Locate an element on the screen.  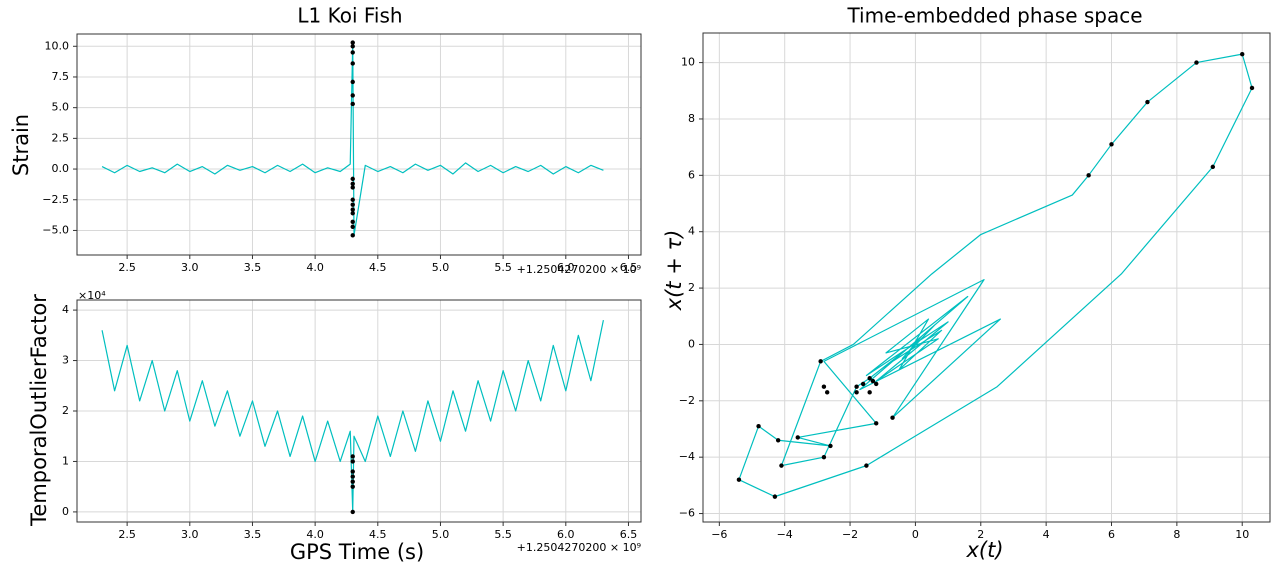
x-tick-label: 4.0 is located at coordinates (315, 534).